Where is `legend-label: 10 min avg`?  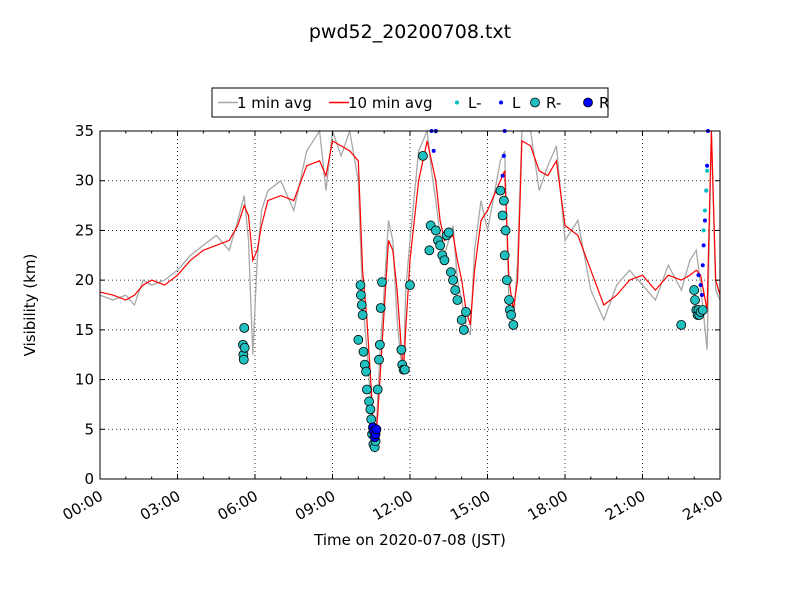
legend-label: 10 min avg is located at coordinates (390, 103).